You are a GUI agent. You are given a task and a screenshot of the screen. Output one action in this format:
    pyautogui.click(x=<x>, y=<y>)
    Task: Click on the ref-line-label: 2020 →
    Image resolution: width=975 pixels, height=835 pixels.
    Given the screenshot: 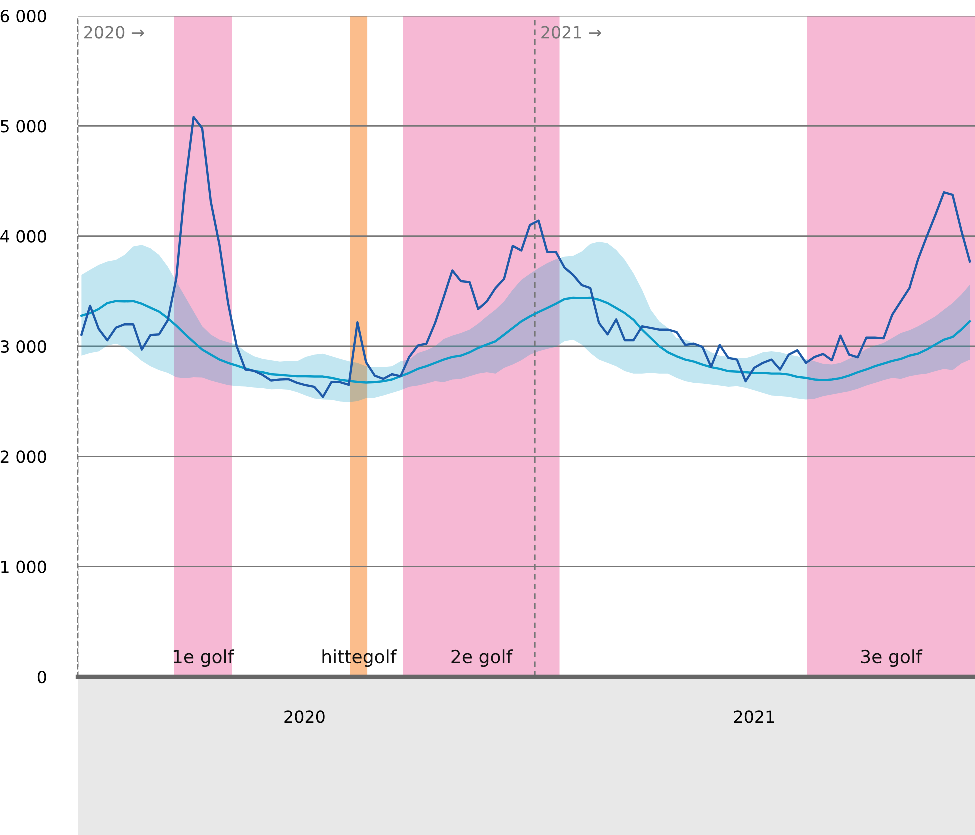 What is the action you would take?
    pyautogui.click(x=114, y=32)
    